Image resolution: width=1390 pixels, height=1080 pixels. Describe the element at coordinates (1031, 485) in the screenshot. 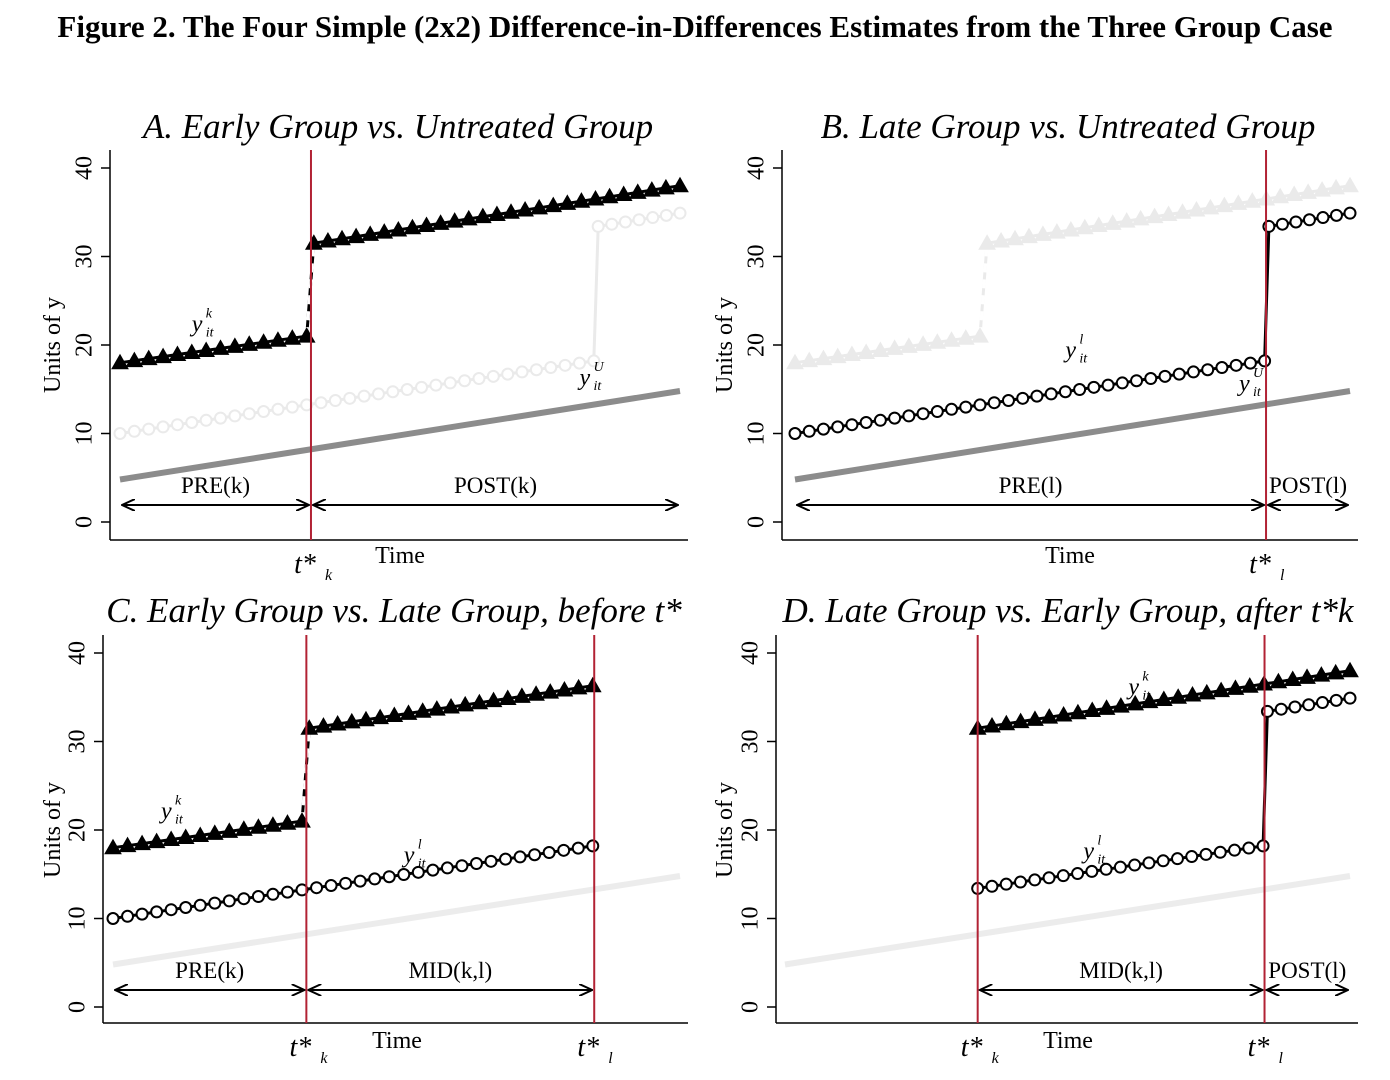

I see `period-label: PRE(l)` at that location.